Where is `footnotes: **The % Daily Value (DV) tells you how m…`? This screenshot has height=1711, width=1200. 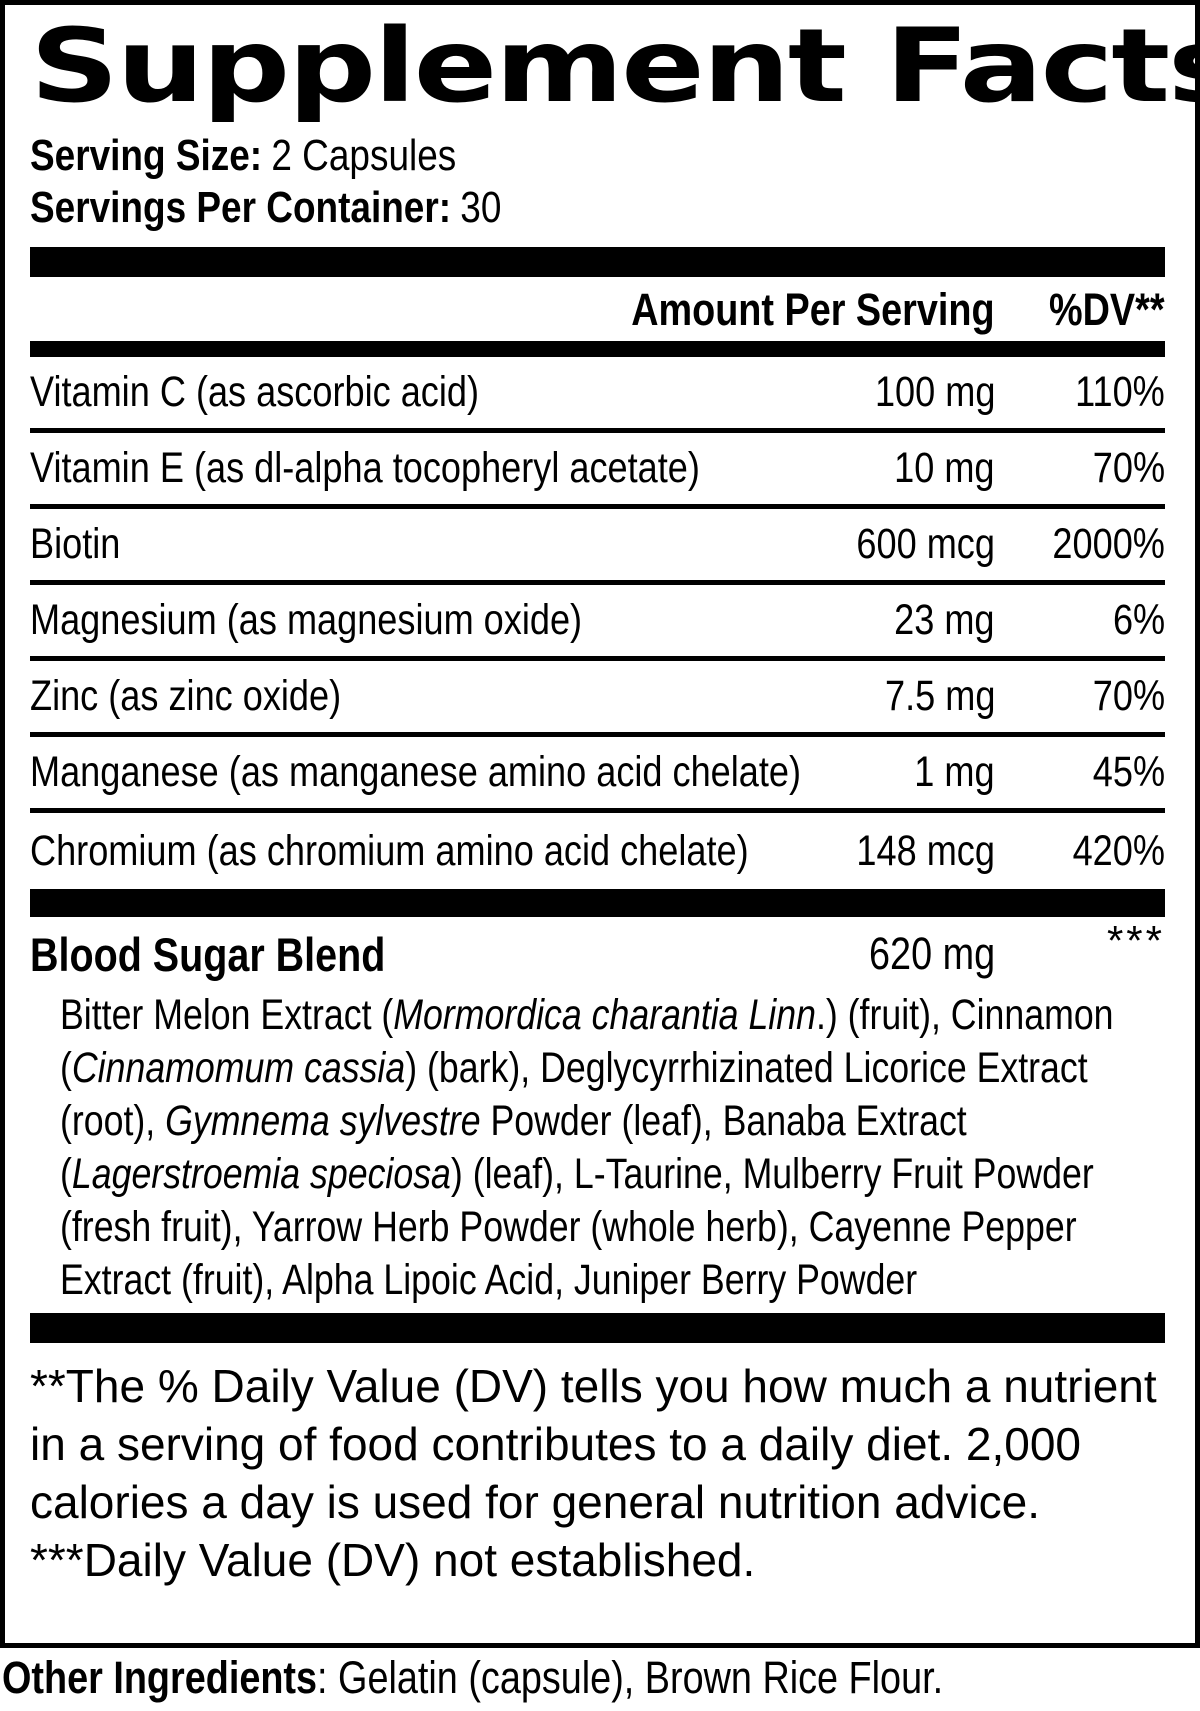
footnotes: **The % Daily Value (DV) tells you how m… is located at coordinates (597, 1473).